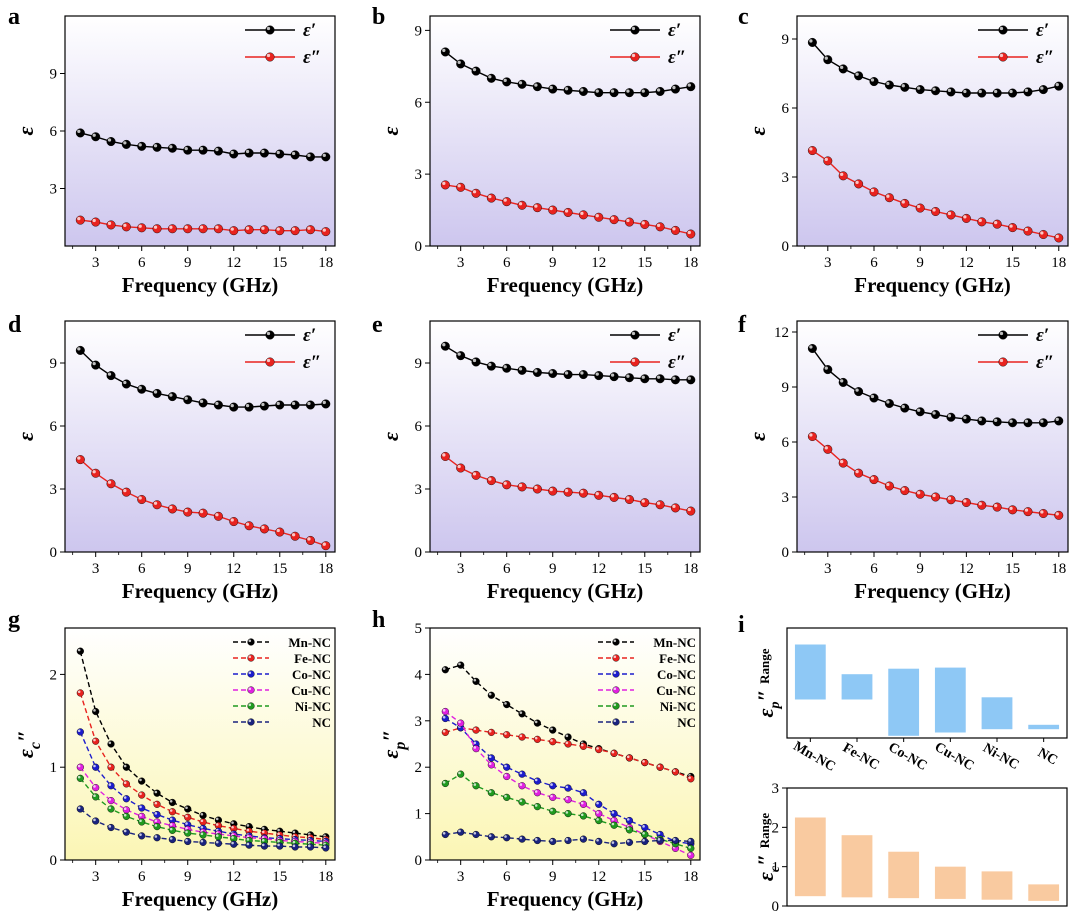  Describe the element at coordinates (927, 683) in the screenshot. I see `axes-frame` at that location.